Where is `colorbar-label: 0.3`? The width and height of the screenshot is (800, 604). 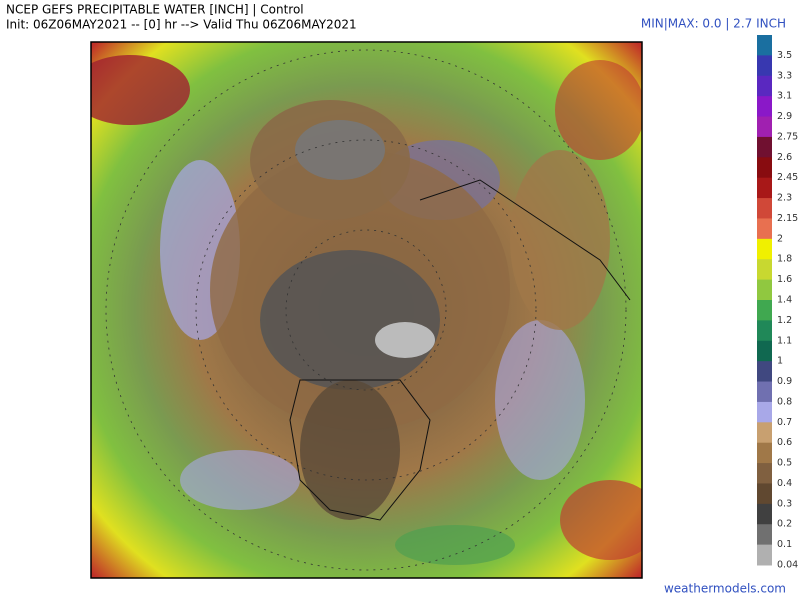 colorbar-label: 0.3 is located at coordinates (784, 503).